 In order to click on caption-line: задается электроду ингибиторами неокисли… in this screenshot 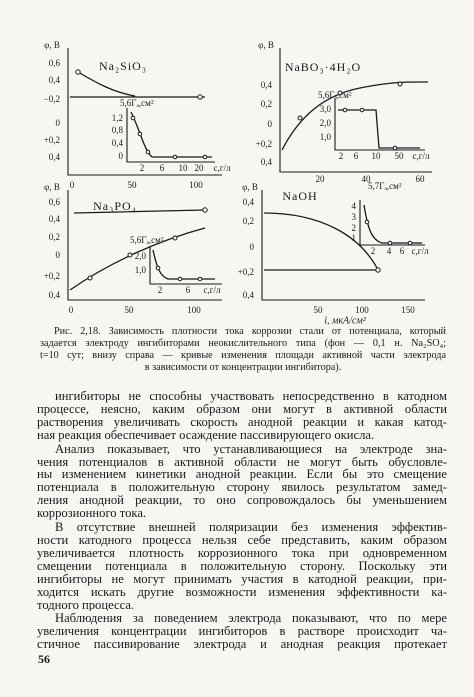, I will do `click(243, 343)`.